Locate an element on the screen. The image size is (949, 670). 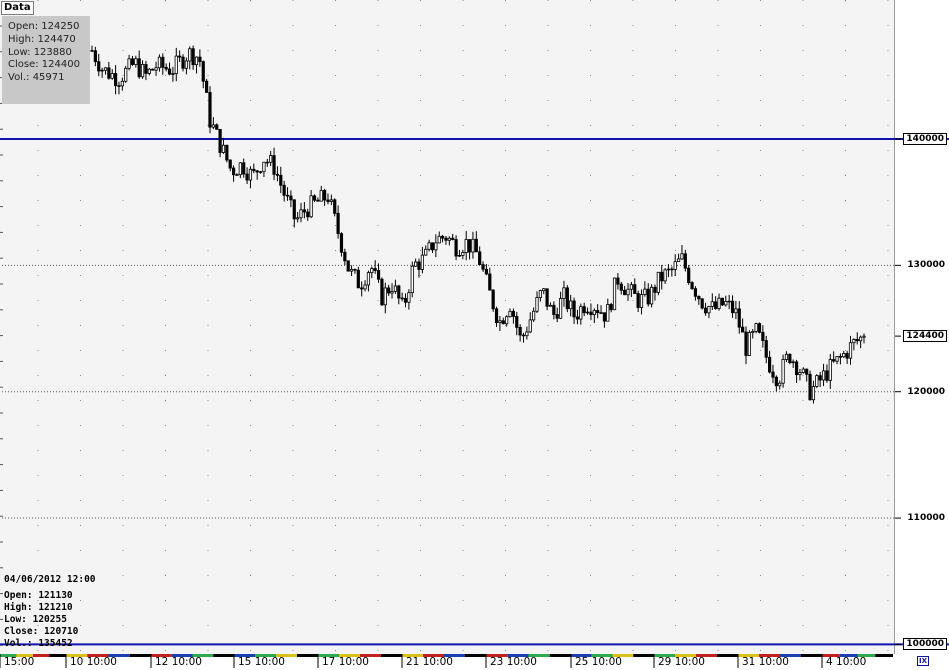
cursor-close: Close: 120710 is located at coordinates (41, 631).